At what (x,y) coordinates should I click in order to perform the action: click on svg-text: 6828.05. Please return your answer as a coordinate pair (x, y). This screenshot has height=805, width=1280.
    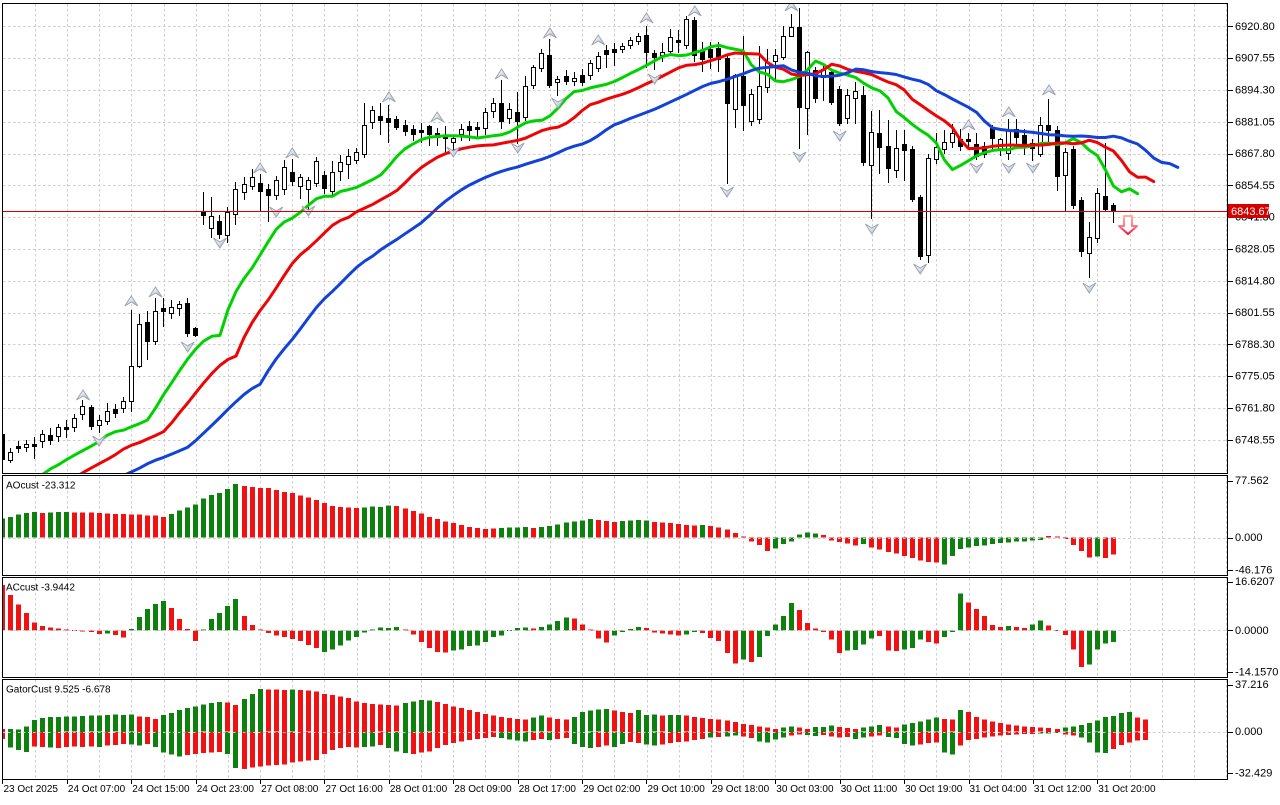
    Looking at the image, I should click on (1255, 250).